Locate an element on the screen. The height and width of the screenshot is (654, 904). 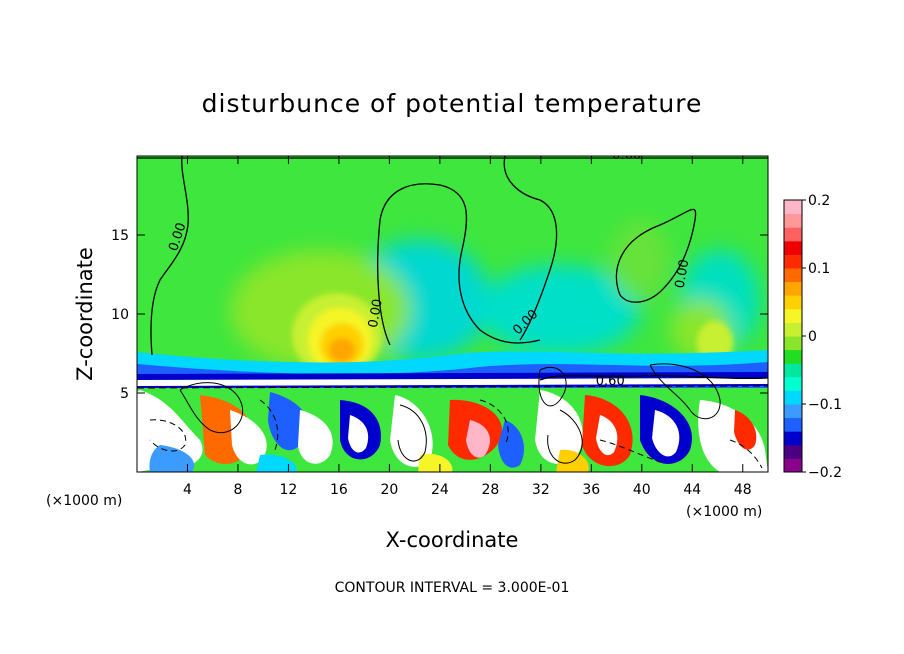
warm-region is located at coordinates (640, 260).